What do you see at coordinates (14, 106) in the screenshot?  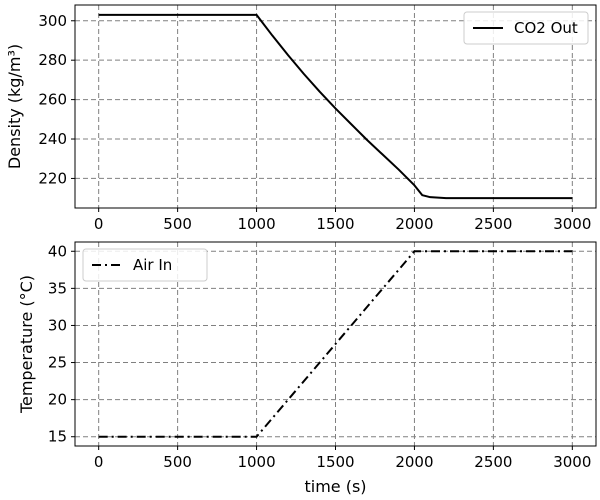 I see `density-axis-label: Density (kg/m³)` at bounding box center [14, 106].